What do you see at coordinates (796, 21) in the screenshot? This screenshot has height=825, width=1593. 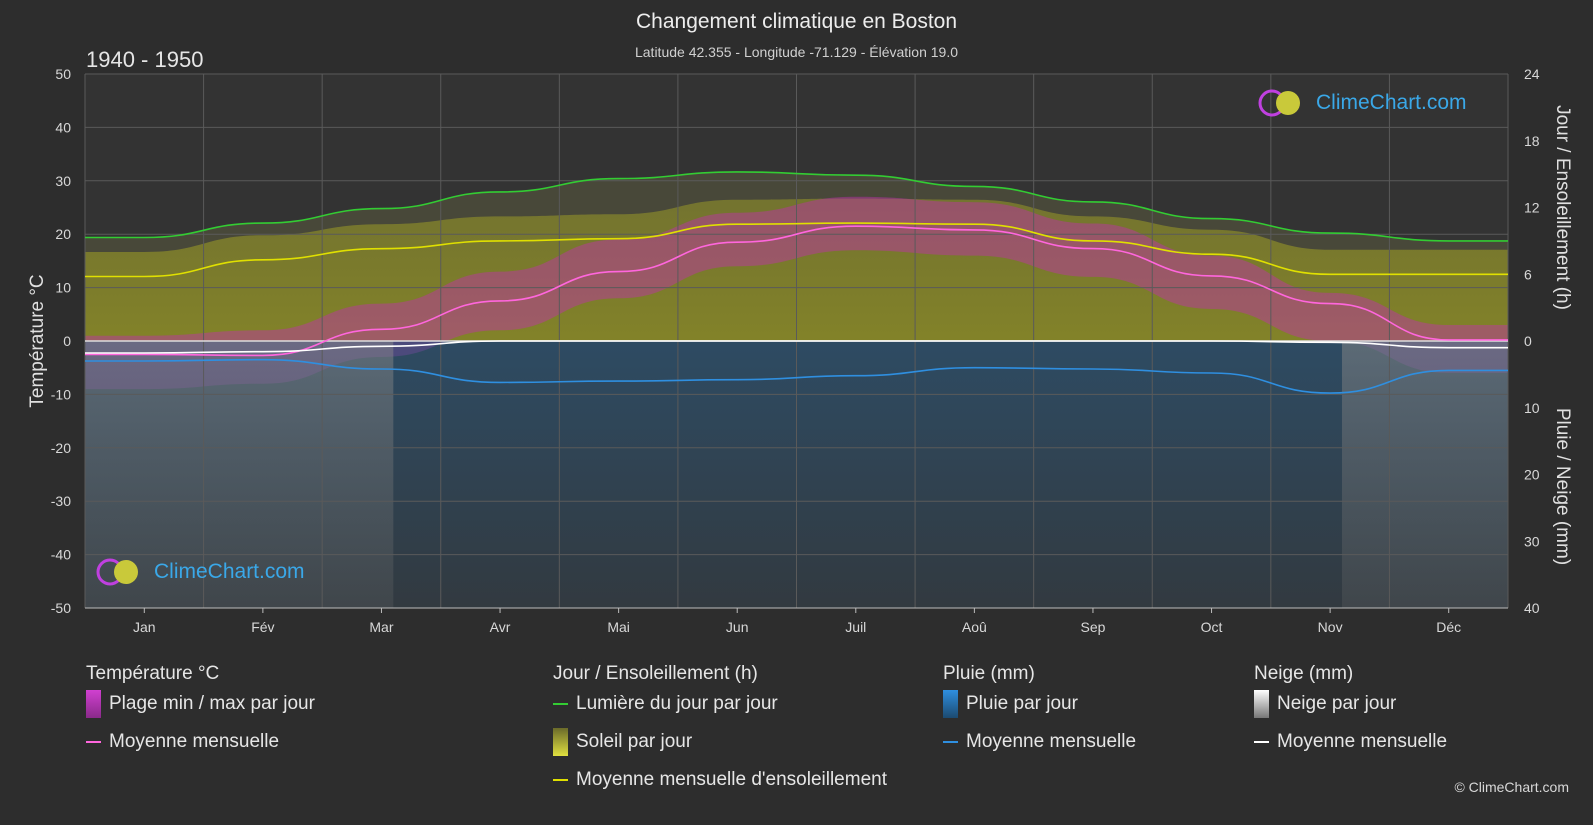 I see `chart-title: Changement climatique en Boston` at bounding box center [796, 21].